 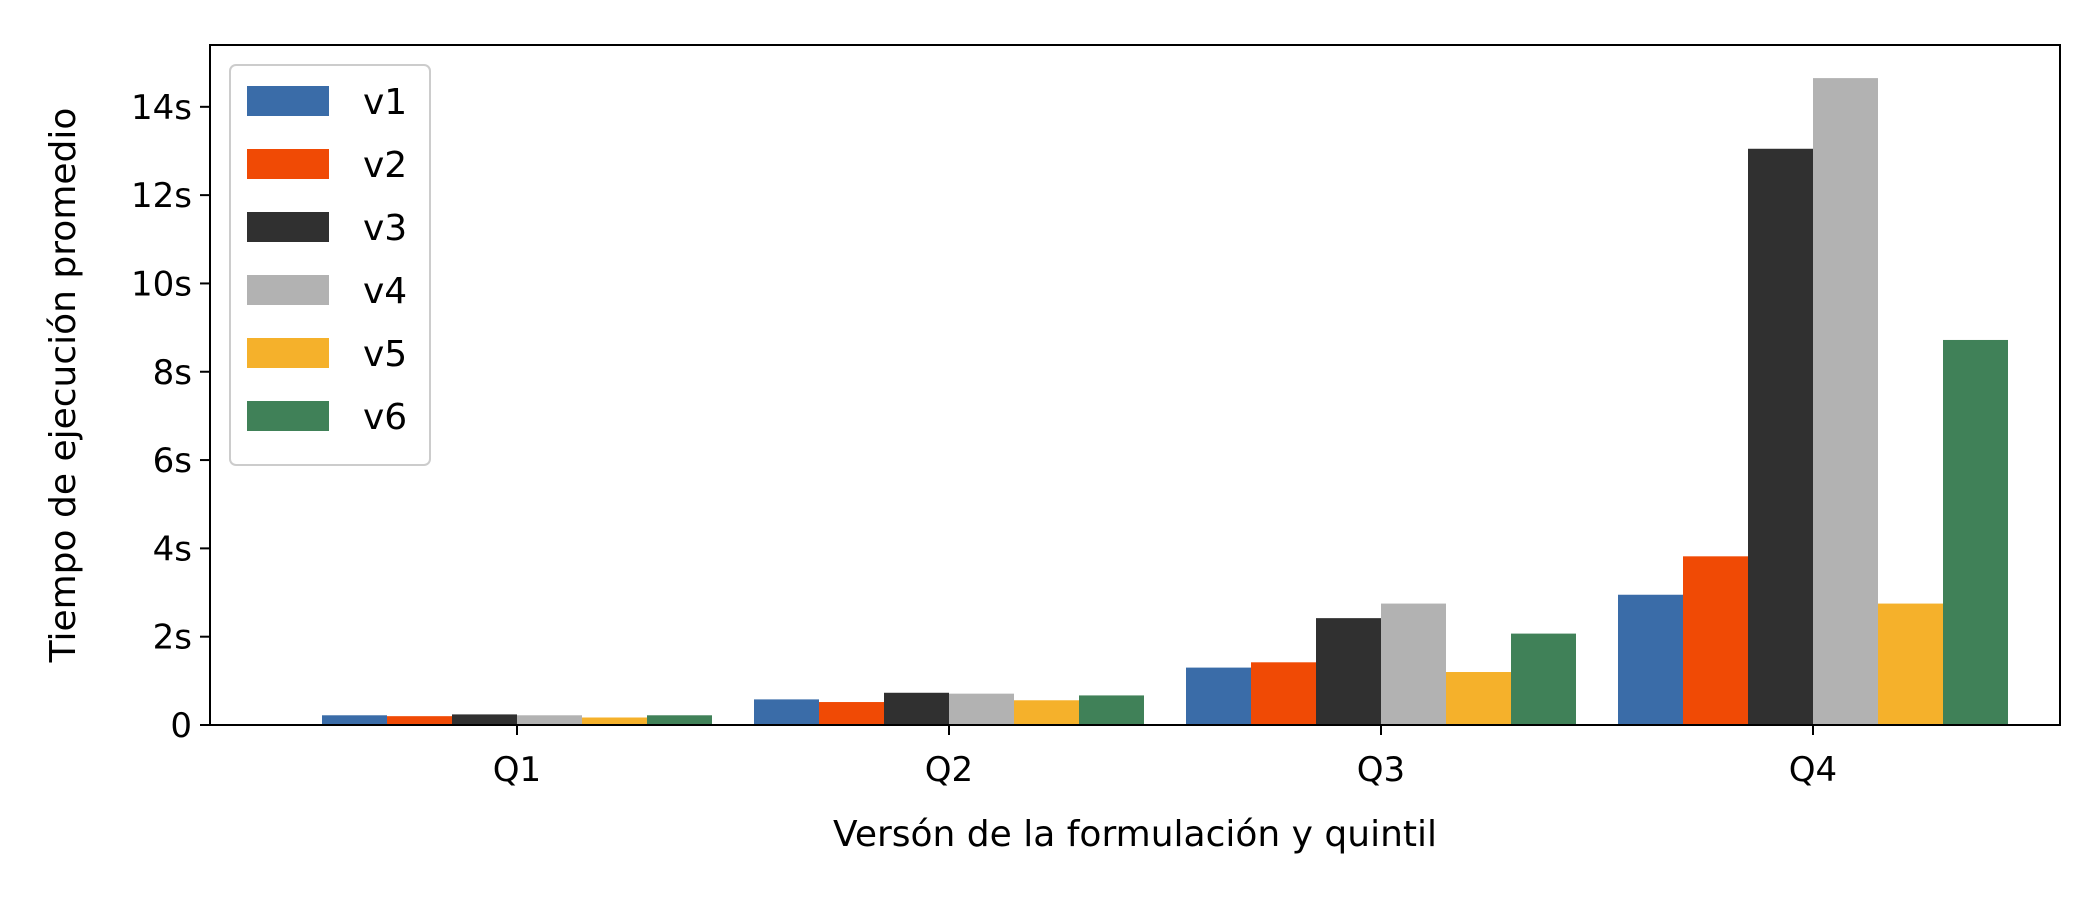 What do you see at coordinates (1910, 664) in the screenshot?
I see `bar-v5-Q4` at bounding box center [1910, 664].